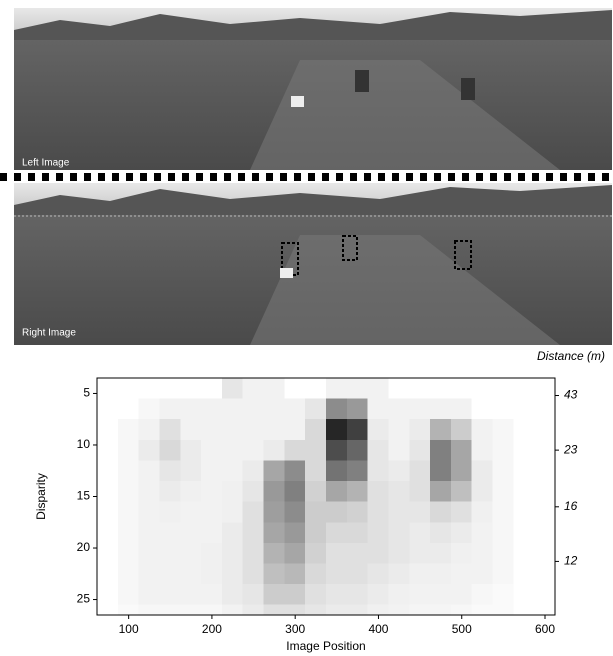 The image size is (613, 656). Describe the element at coordinates (41, 496) in the screenshot. I see `y-axis-label: Disparity` at that location.